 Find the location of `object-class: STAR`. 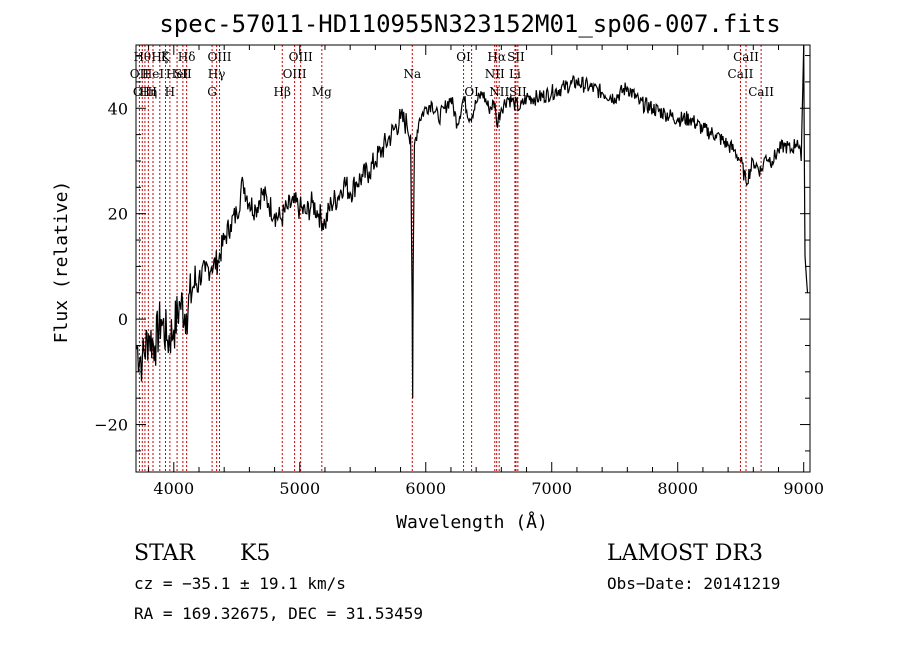

object-class: STAR is located at coordinates (165, 553).